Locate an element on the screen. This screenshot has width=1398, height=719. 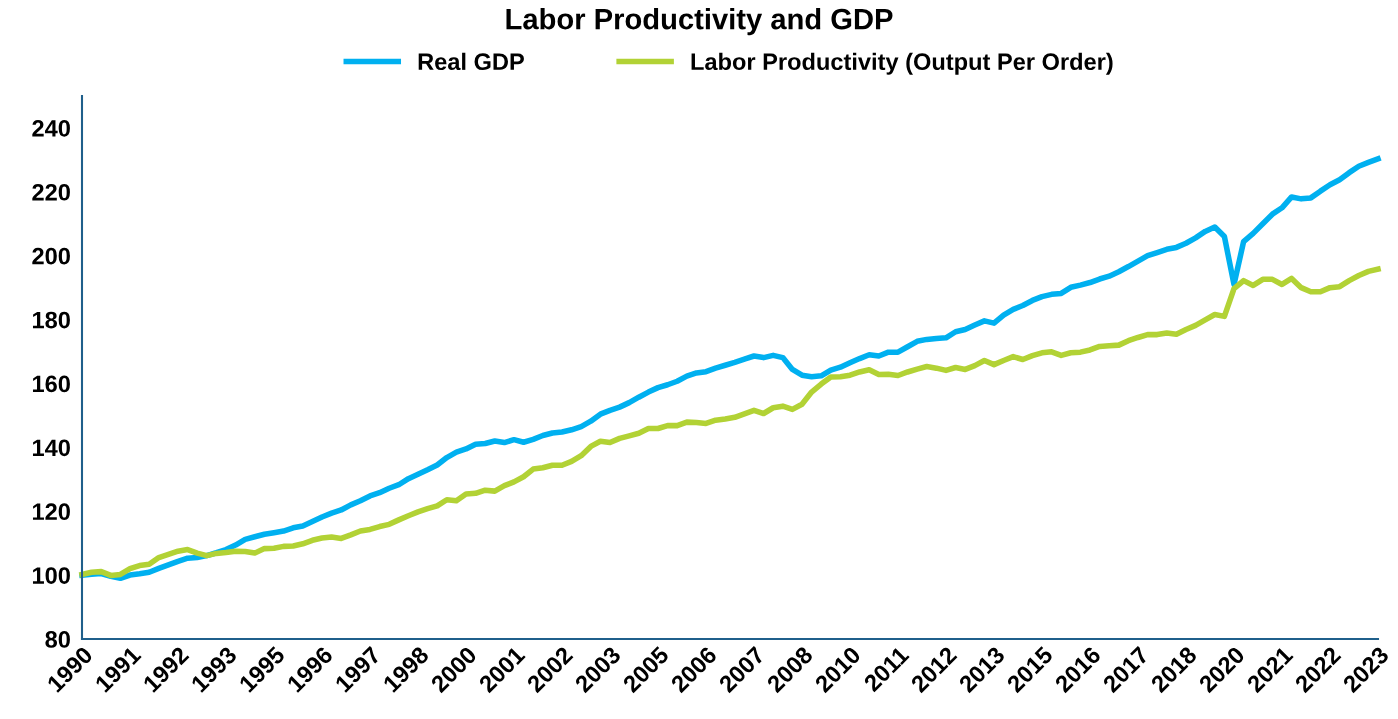
y-tick-label: 220 is located at coordinates (51, 192).